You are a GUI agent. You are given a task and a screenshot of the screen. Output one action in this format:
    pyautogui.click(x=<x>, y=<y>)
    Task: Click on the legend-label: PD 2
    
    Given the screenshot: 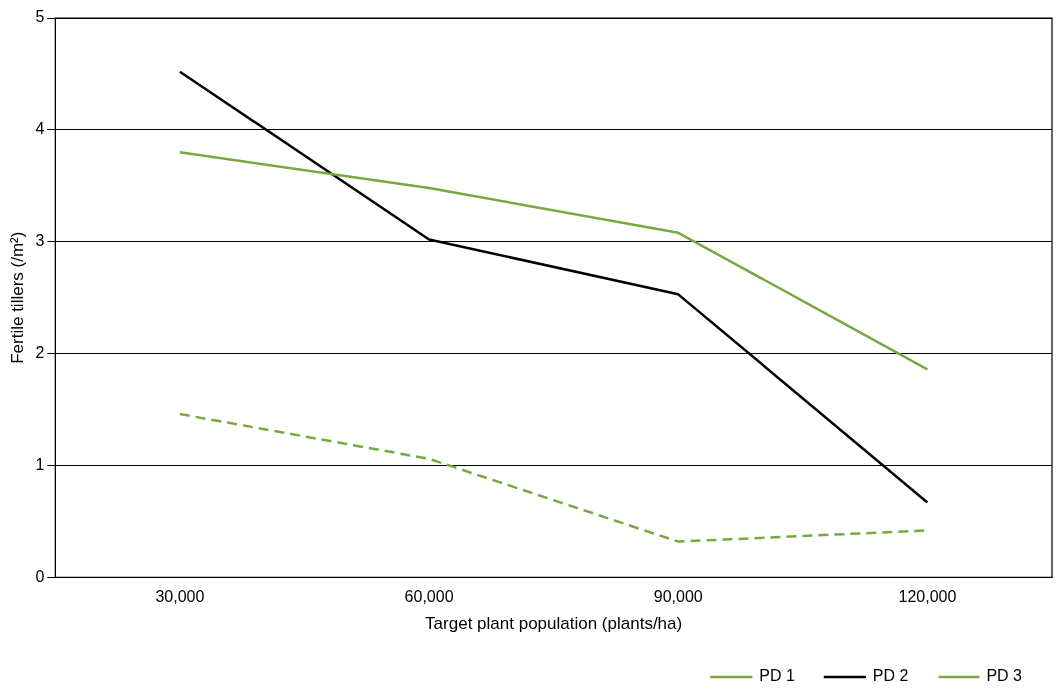 What is the action you would take?
    pyautogui.click(x=890, y=676)
    